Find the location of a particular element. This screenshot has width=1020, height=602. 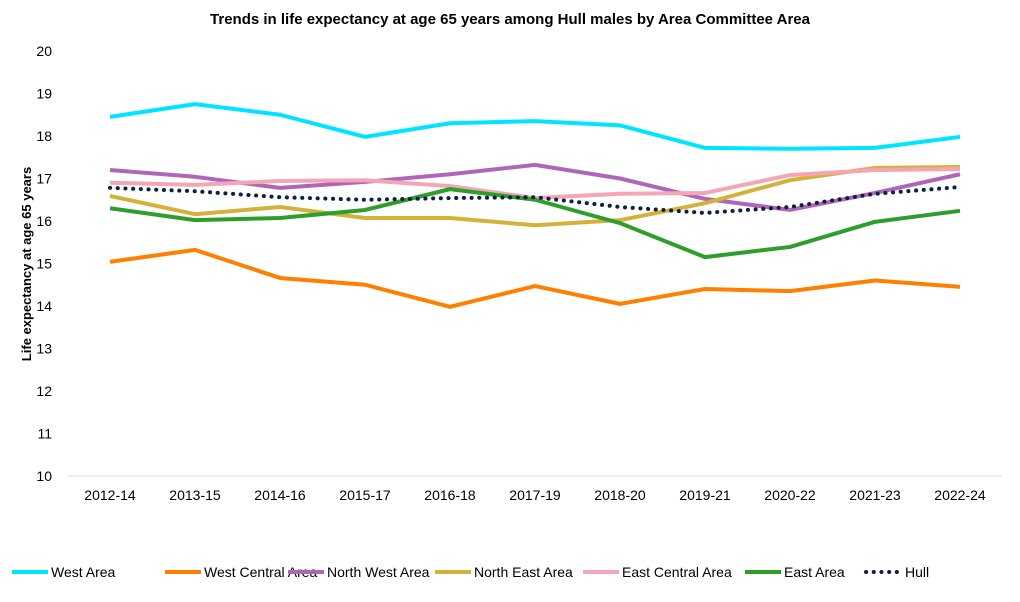

series-line-hull is located at coordinates (535, 200).